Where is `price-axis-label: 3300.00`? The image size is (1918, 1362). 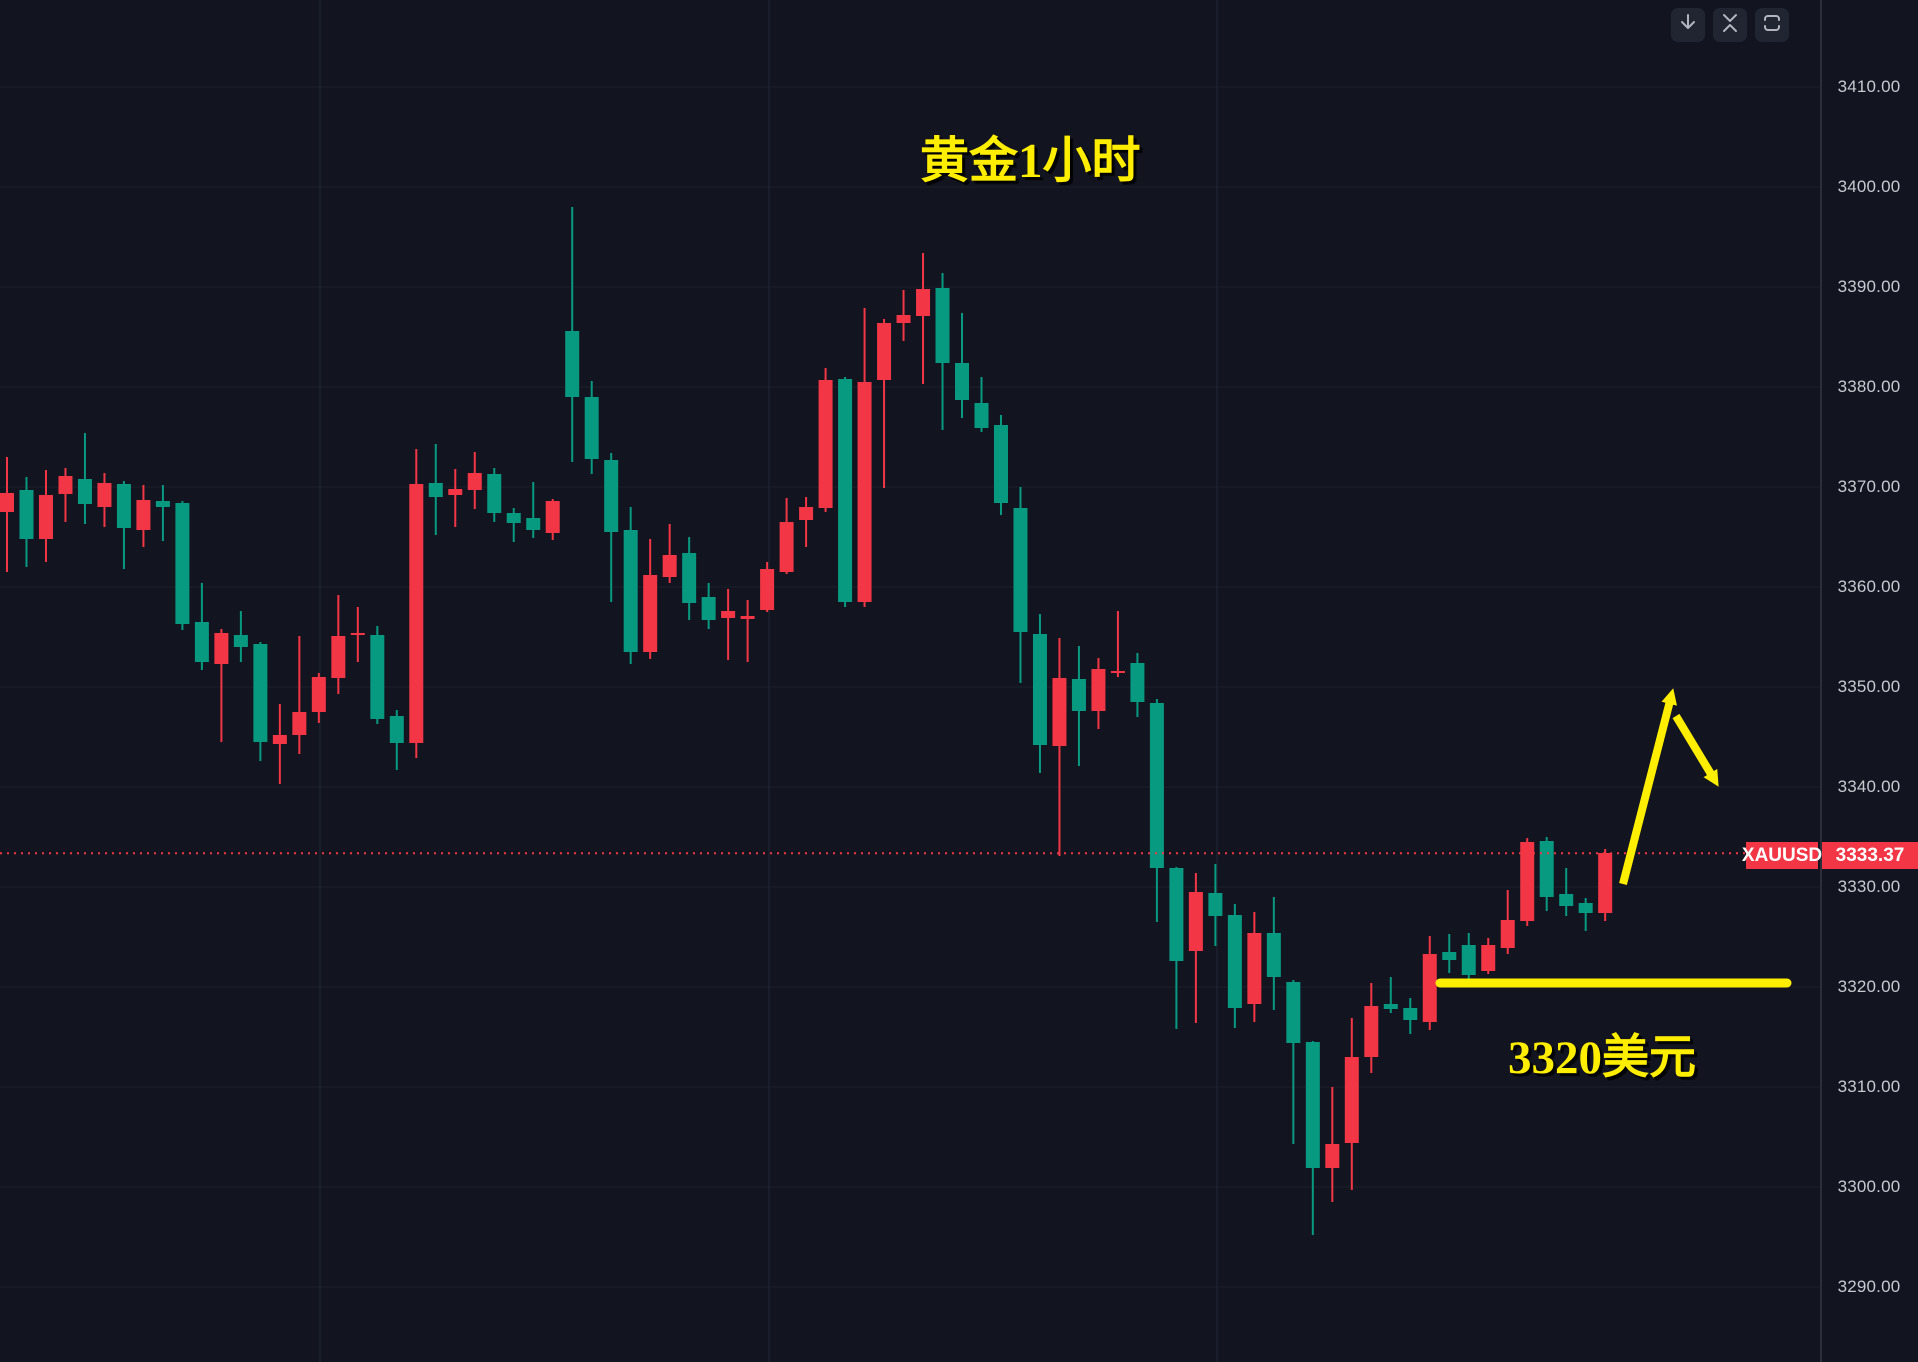
price-axis-label: 3300.00 is located at coordinates (1869, 1186).